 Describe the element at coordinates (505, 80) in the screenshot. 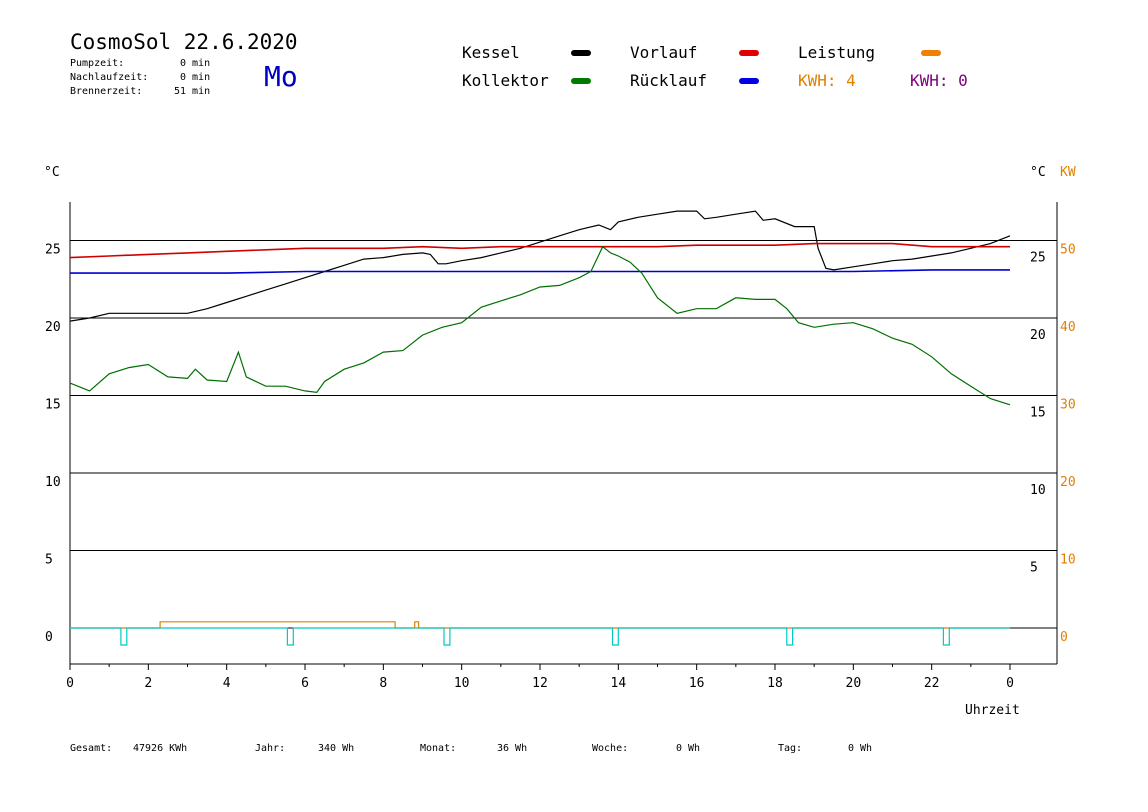

I see `legend-kollektor-label: Kollektor` at that location.